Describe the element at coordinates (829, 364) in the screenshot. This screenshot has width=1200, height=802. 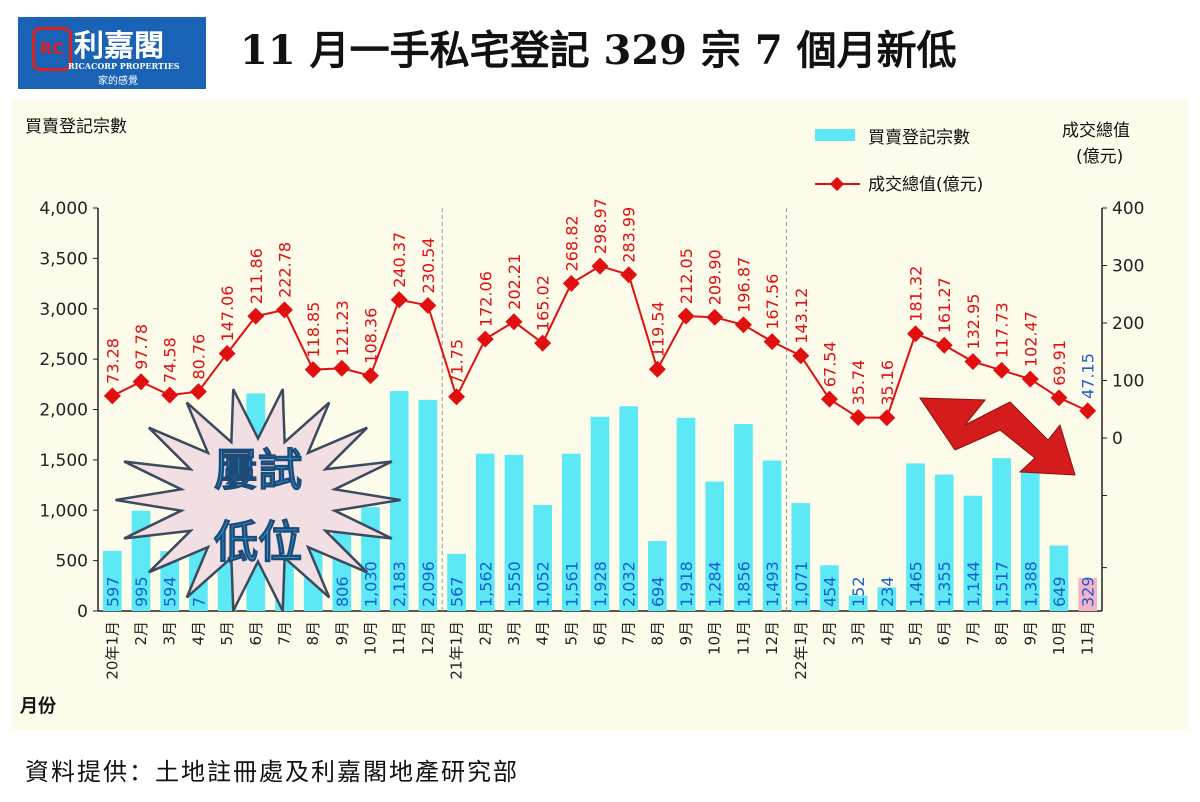
I see `line-label: 67.54` at that location.